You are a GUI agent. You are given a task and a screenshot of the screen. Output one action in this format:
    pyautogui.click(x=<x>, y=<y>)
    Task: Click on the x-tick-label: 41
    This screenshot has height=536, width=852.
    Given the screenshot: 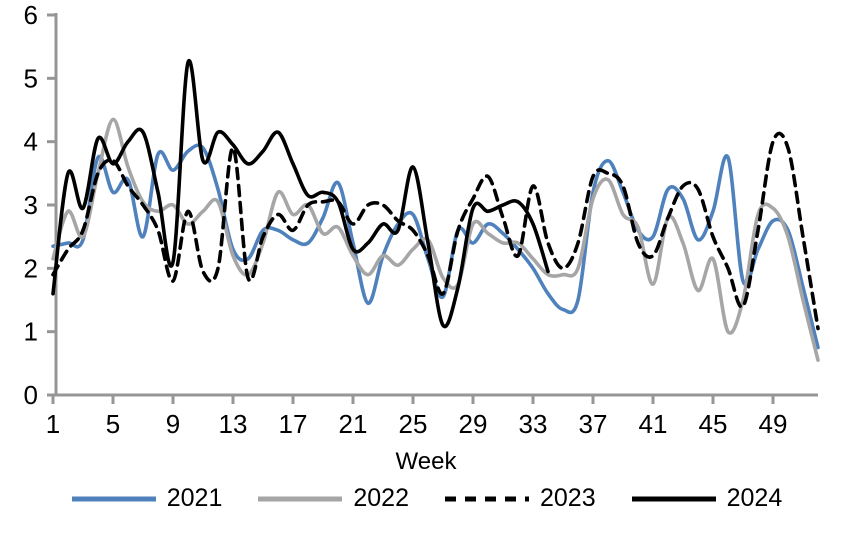 What is the action you would take?
    pyautogui.click(x=653, y=424)
    